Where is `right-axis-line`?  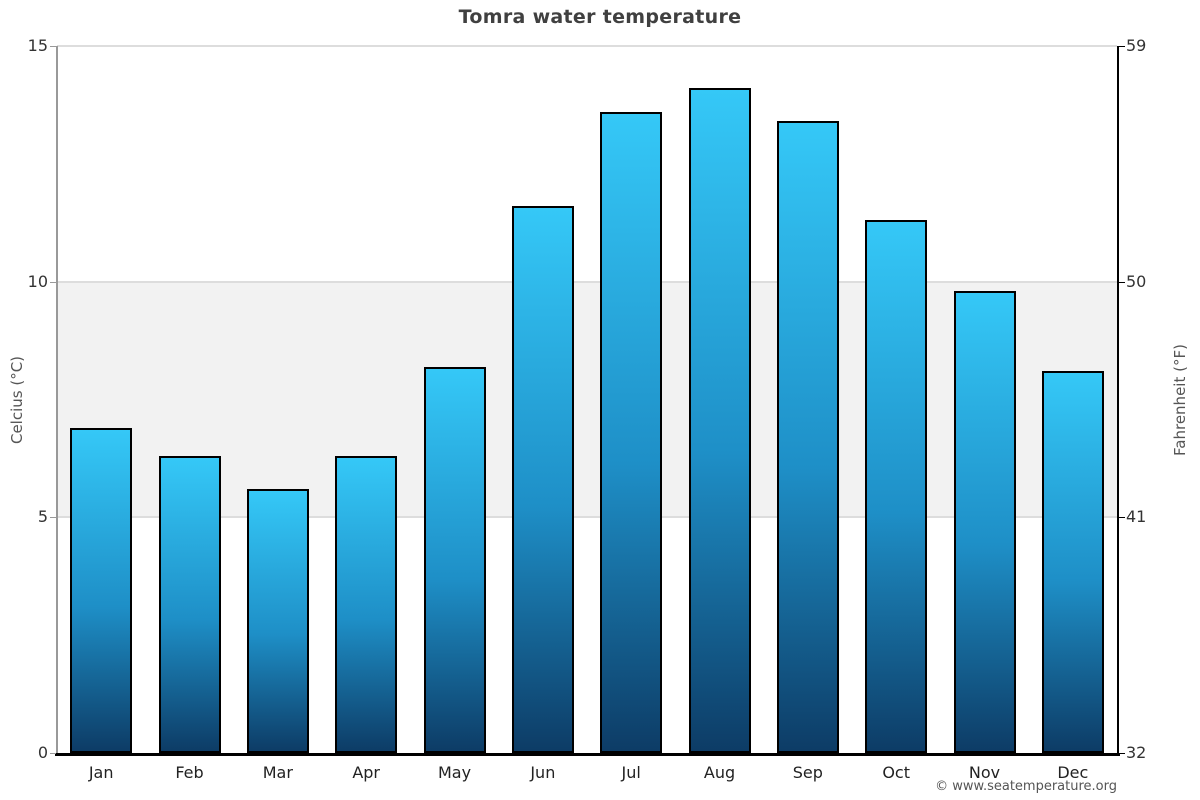
right-axis-line is located at coordinates (1118, 401).